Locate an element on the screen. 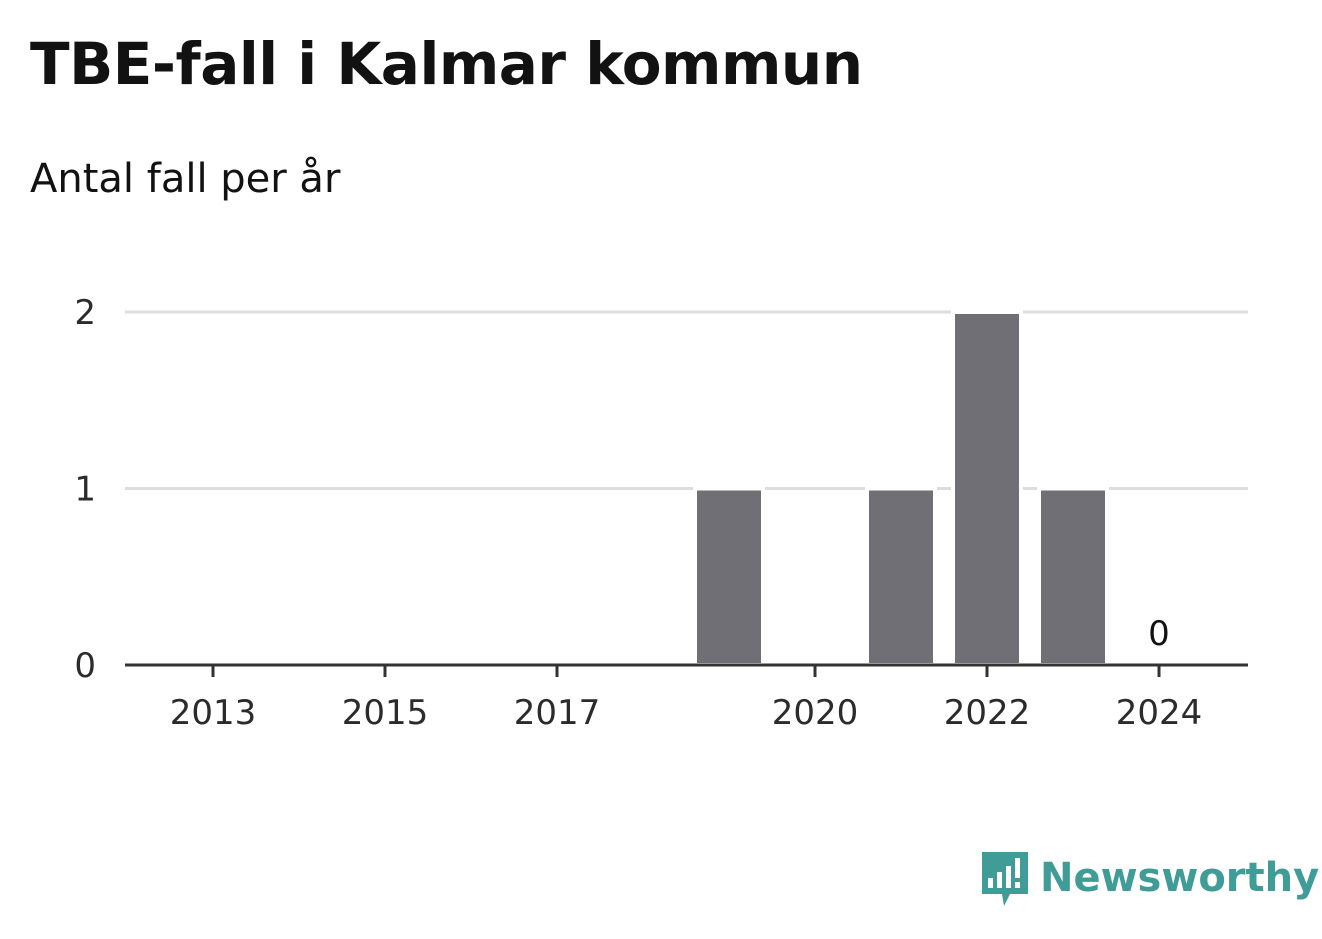 This screenshot has height=939, width=1322. x-tick-label-2013: 2013 is located at coordinates (213, 713).